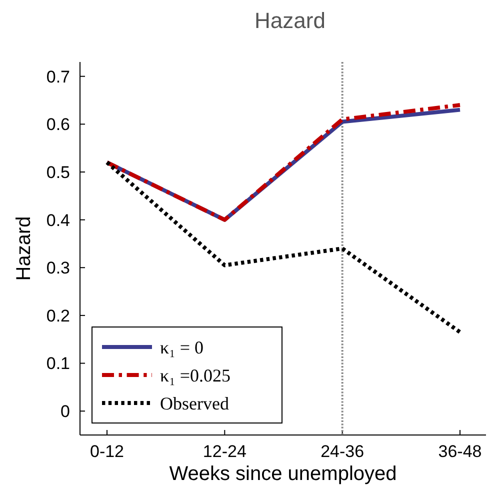 Image resolution: width=500 pixels, height=489 pixels. I want to click on y-tick-label: 0.6, so click(58, 124).